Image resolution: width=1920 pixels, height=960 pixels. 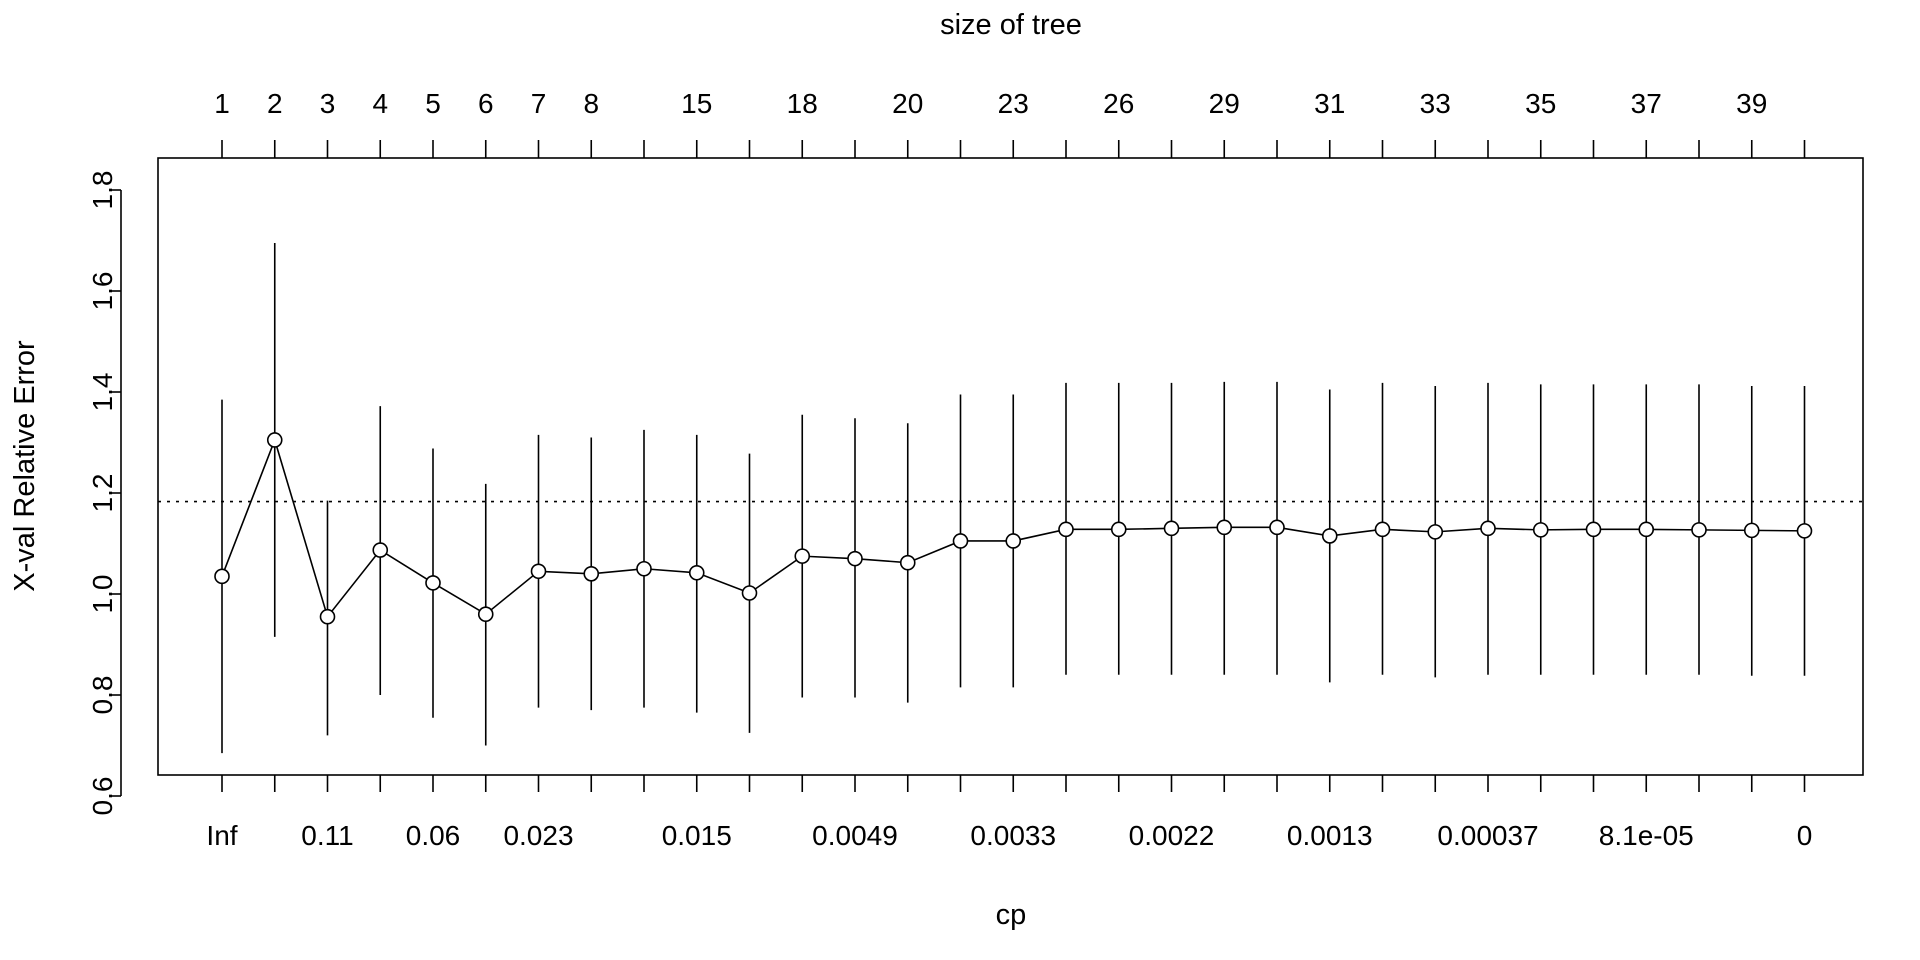 I want to click on top-tick-label: 37, so click(x=1646, y=103).